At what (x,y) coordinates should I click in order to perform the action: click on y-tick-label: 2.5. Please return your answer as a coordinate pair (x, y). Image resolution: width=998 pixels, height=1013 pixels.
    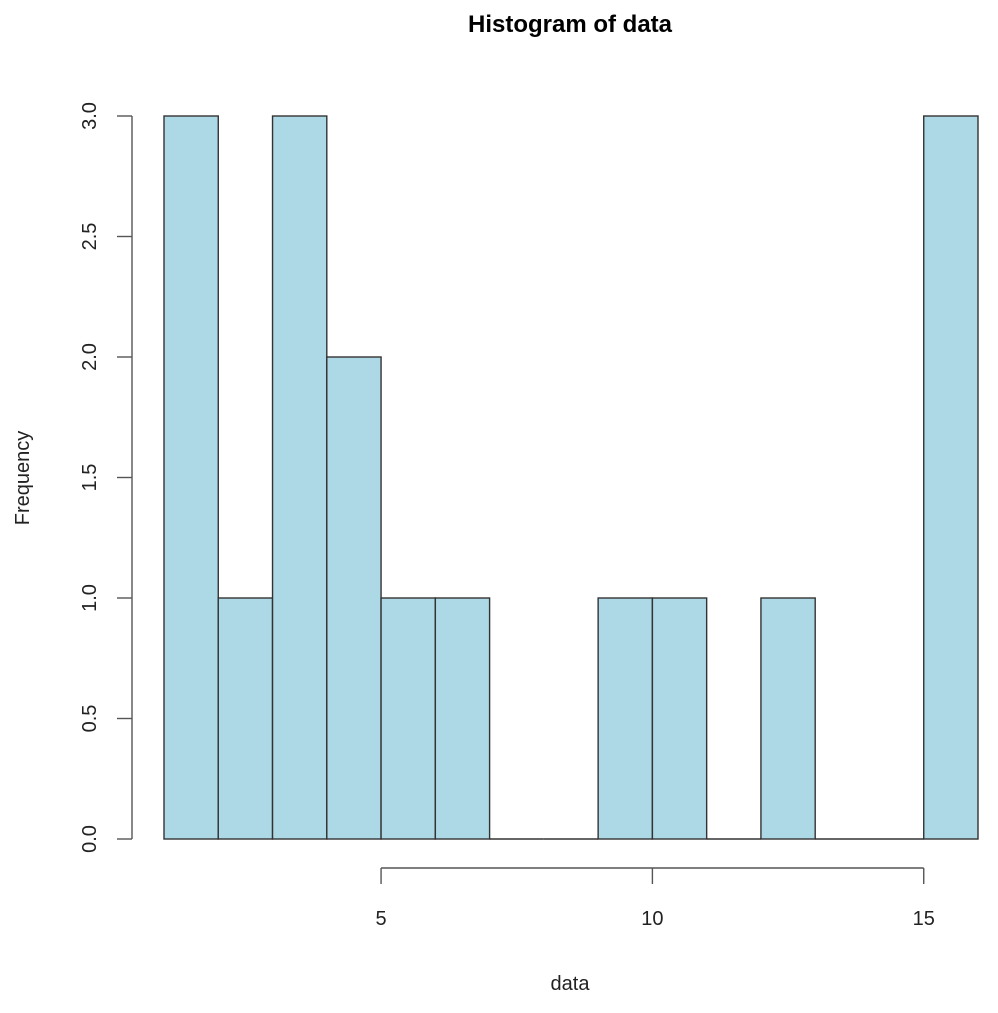
    Looking at the image, I should click on (90, 237).